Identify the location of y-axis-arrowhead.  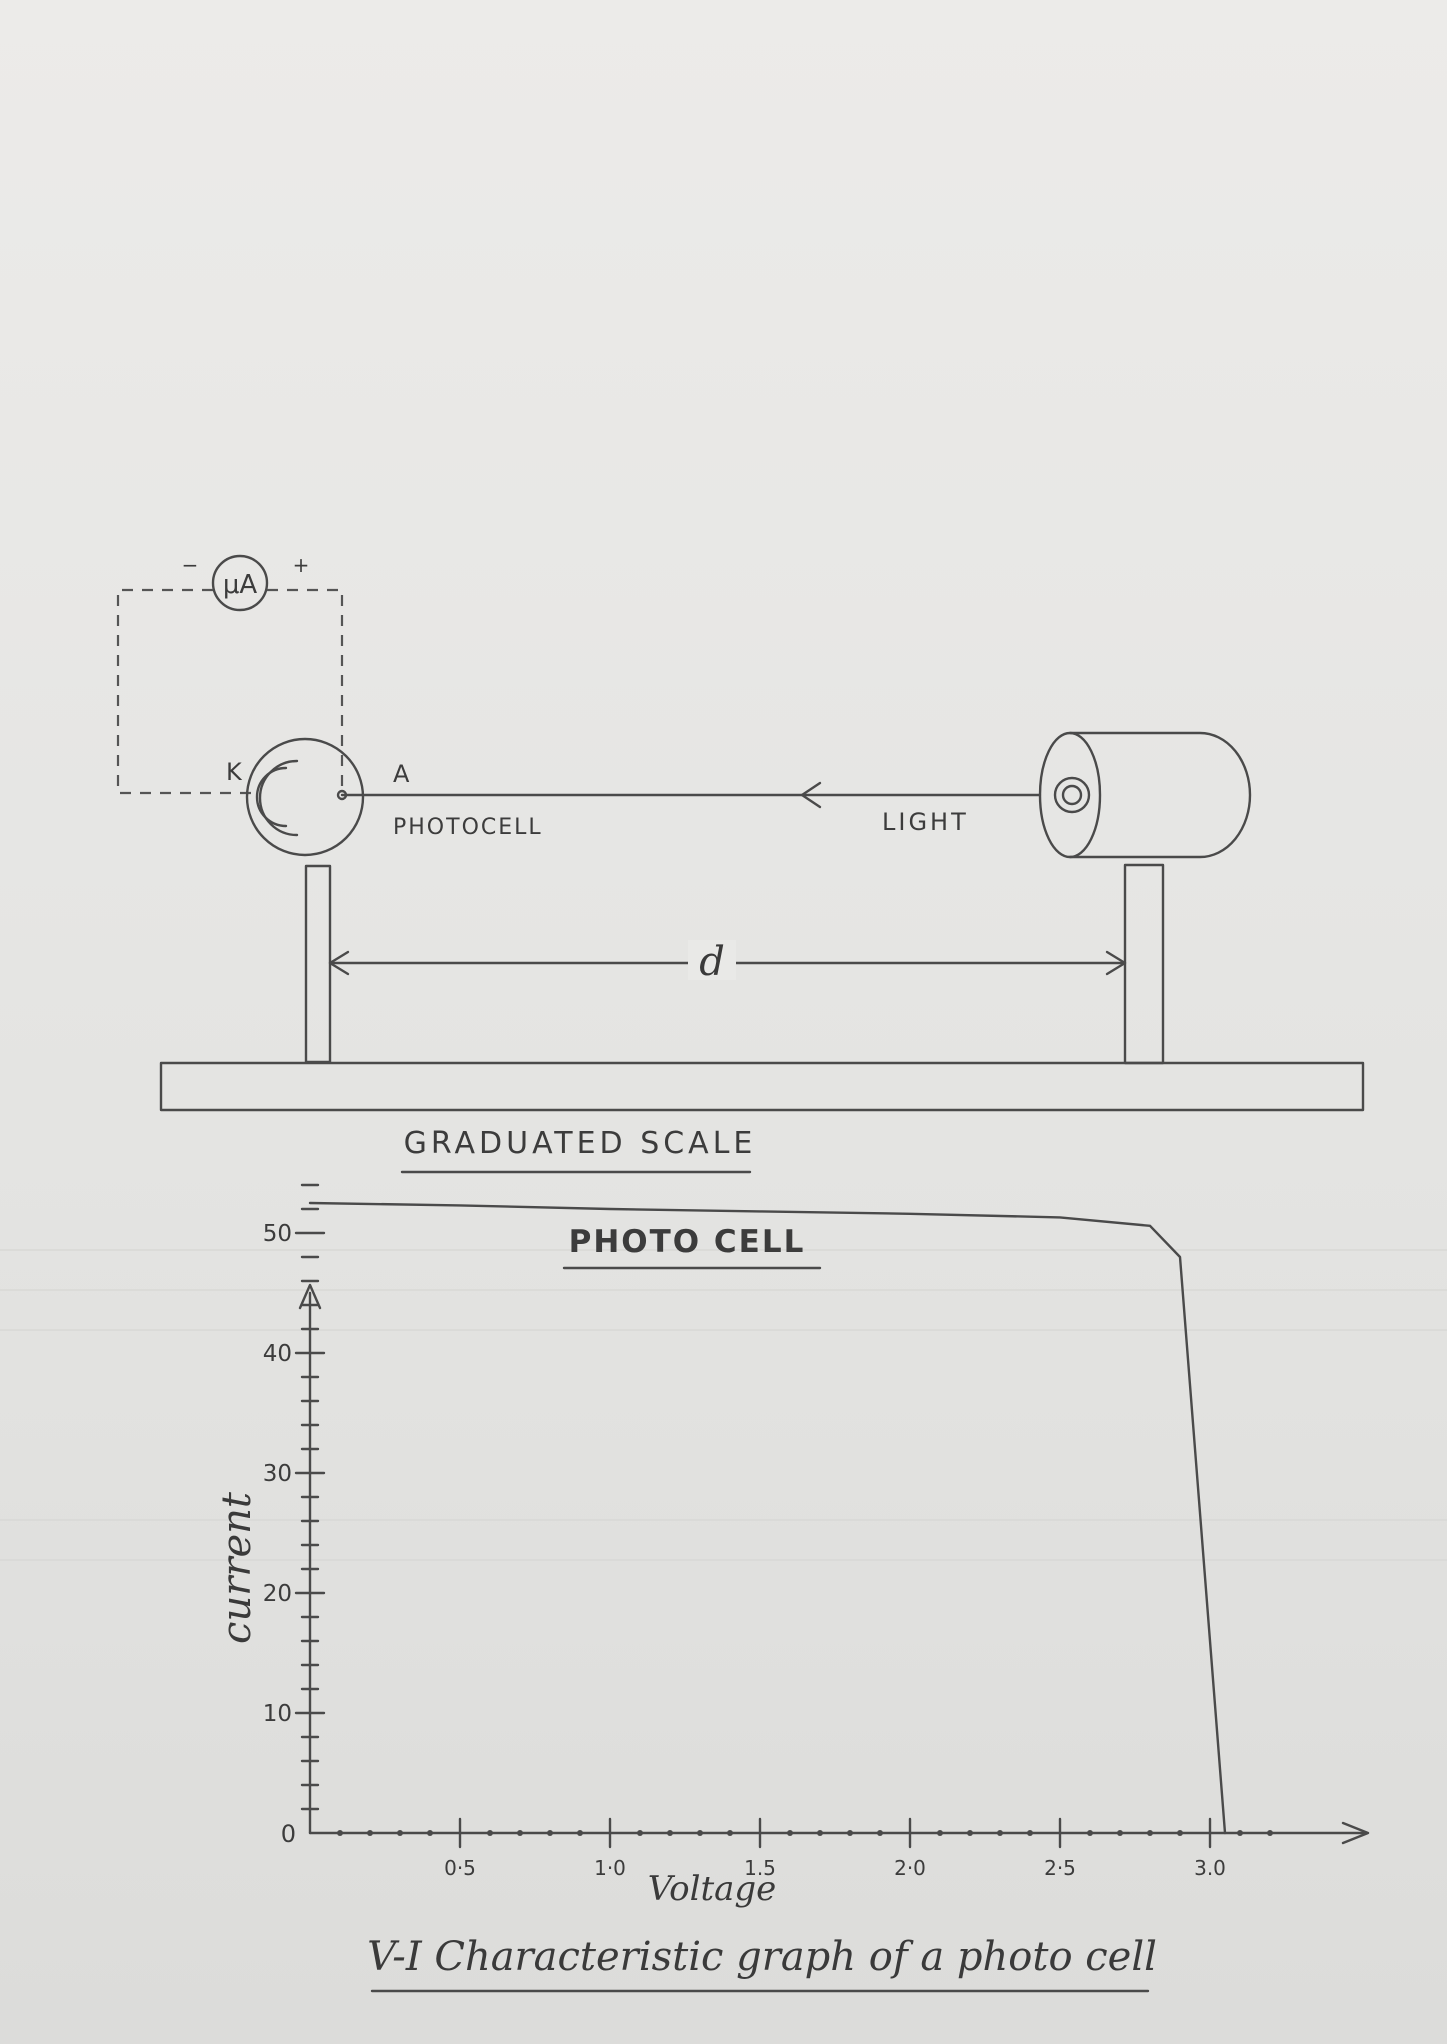
(310, 1296).